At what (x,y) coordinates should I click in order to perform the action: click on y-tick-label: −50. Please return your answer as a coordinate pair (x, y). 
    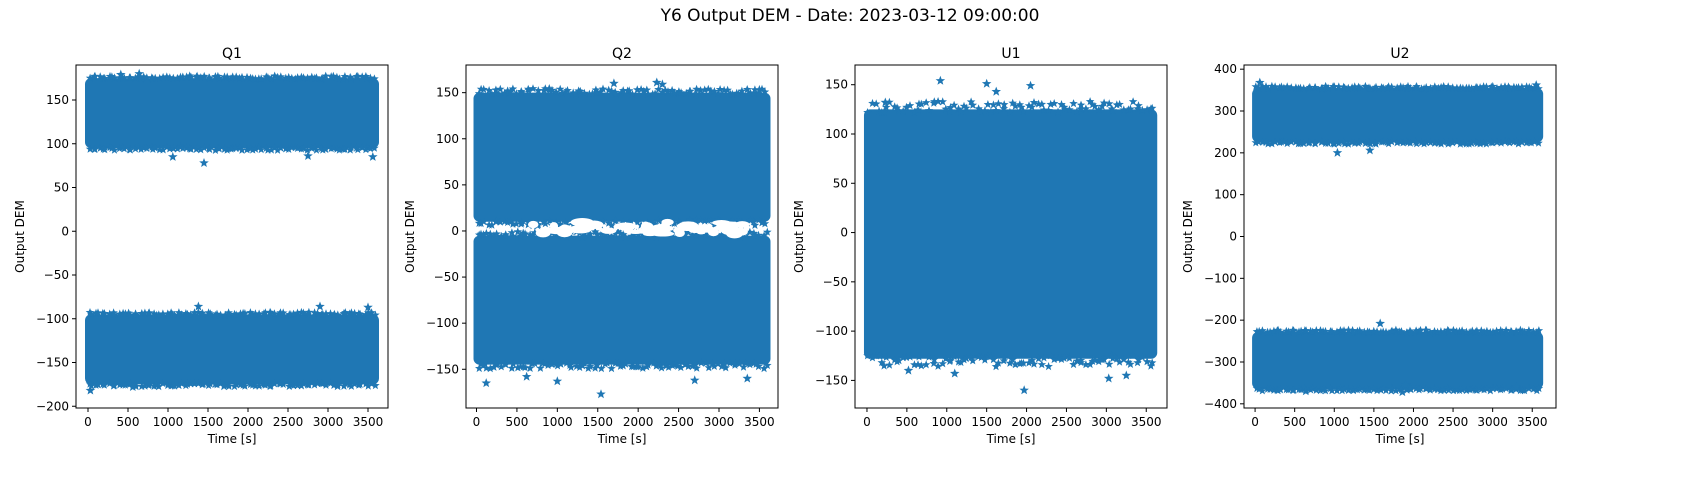
    Looking at the image, I should click on (56, 275).